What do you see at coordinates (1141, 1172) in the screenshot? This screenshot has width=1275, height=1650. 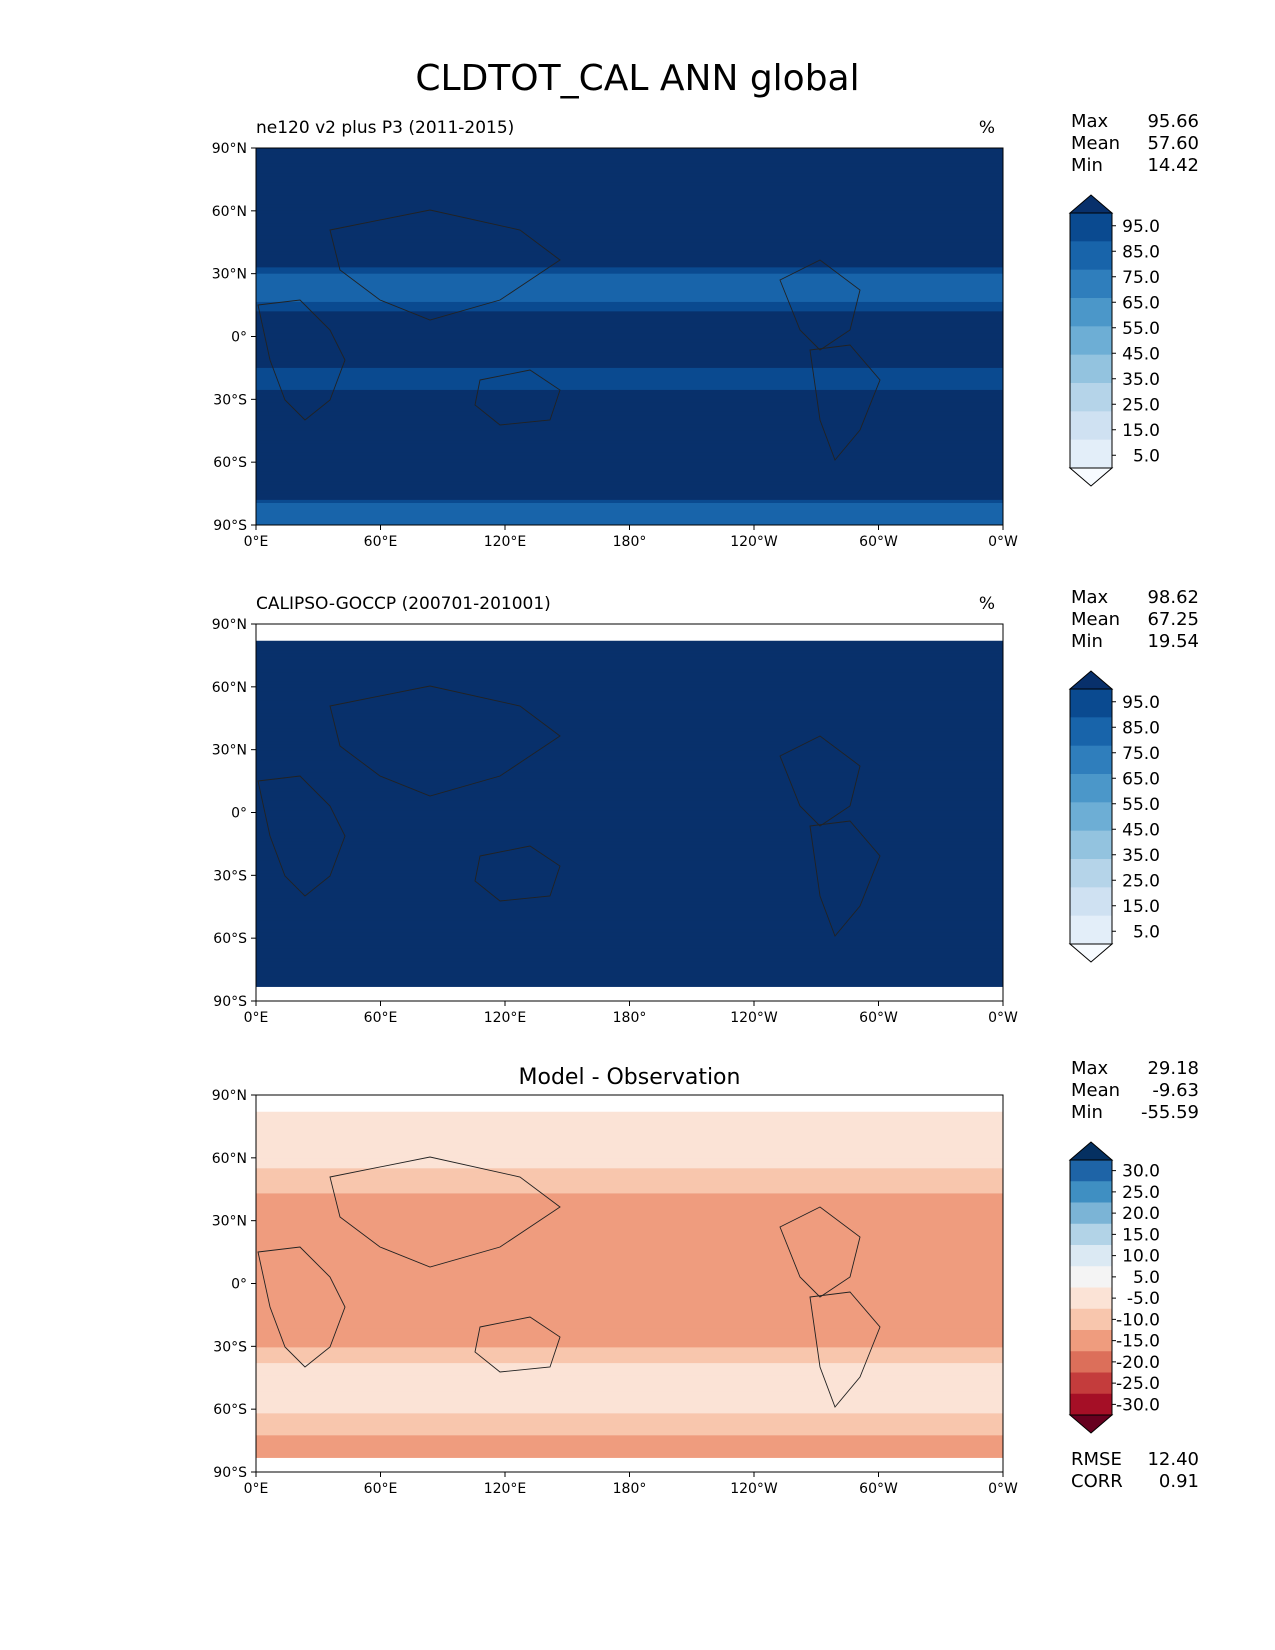 I see `colorbar-label: 30.0` at bounding box center [1141, 1172].